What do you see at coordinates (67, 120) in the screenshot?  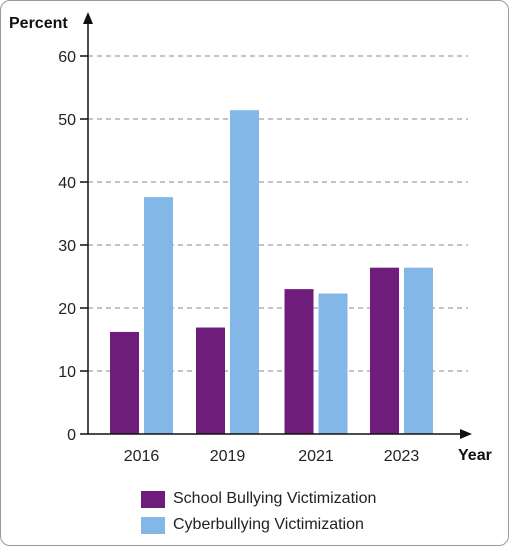 I see `y-tick-label-50: 50` at bounding box center [67, 120].